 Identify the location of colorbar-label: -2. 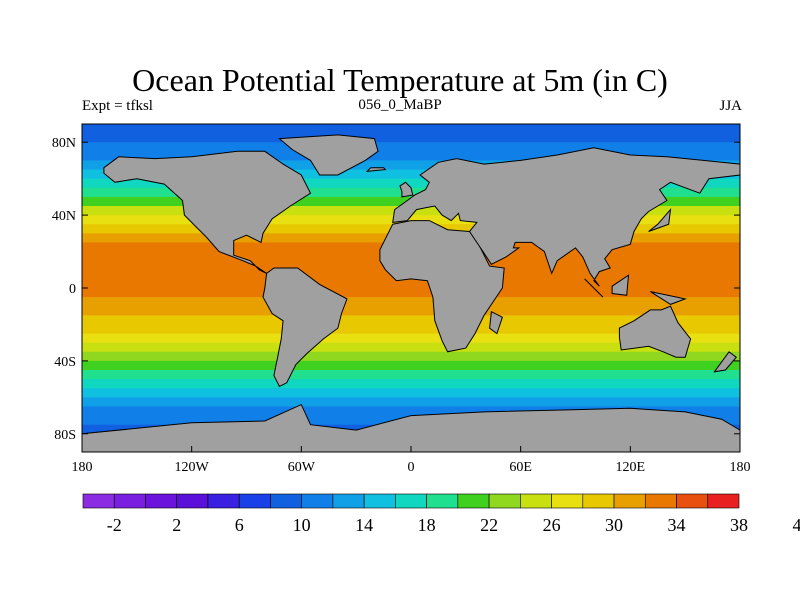
(114, 525).